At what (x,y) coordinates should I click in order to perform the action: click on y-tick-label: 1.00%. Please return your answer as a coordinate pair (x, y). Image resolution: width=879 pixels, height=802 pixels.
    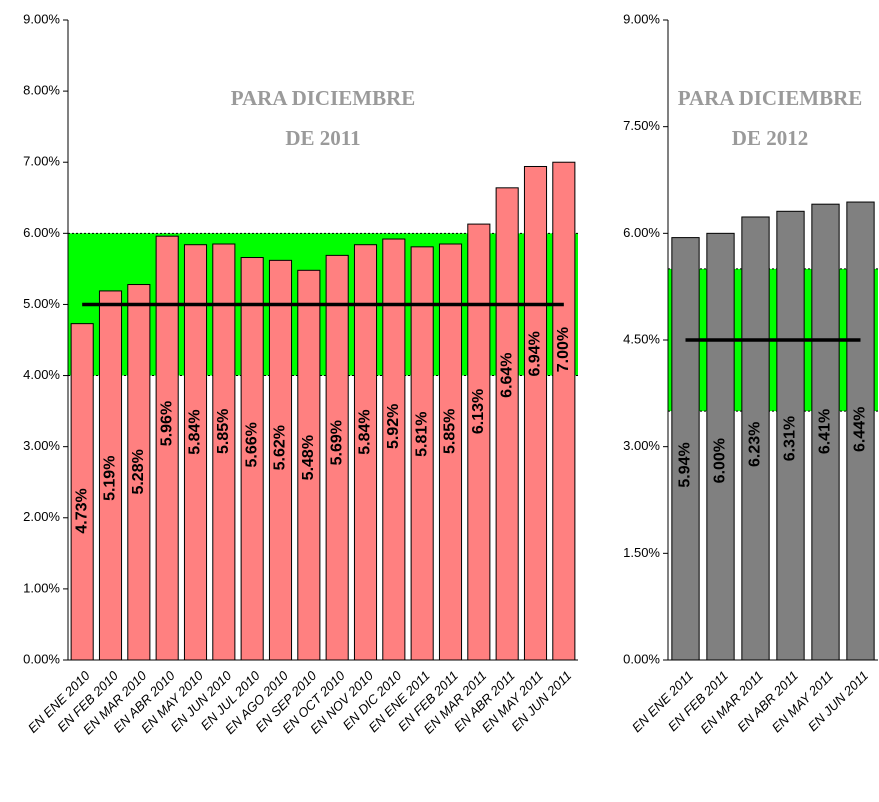
    Looking at the image, I should click on (41, 587).